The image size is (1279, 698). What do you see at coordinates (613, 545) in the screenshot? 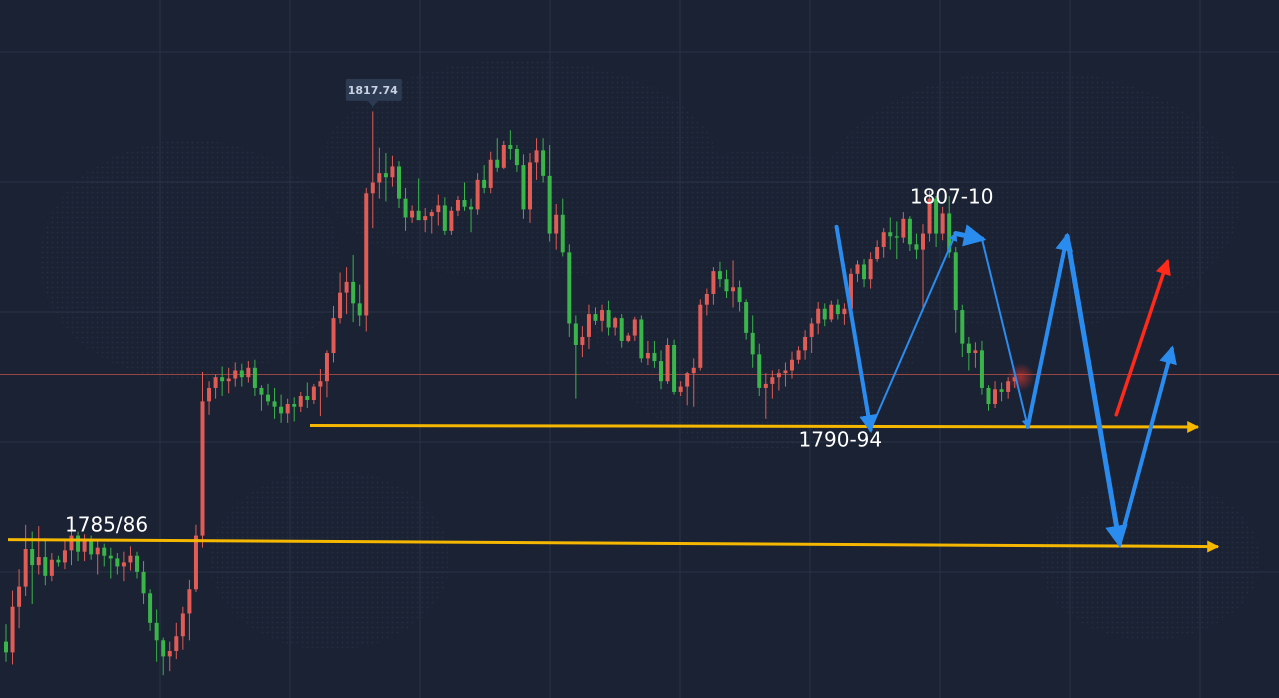
I see `support-line-lower` at bounding box center [613, 545].